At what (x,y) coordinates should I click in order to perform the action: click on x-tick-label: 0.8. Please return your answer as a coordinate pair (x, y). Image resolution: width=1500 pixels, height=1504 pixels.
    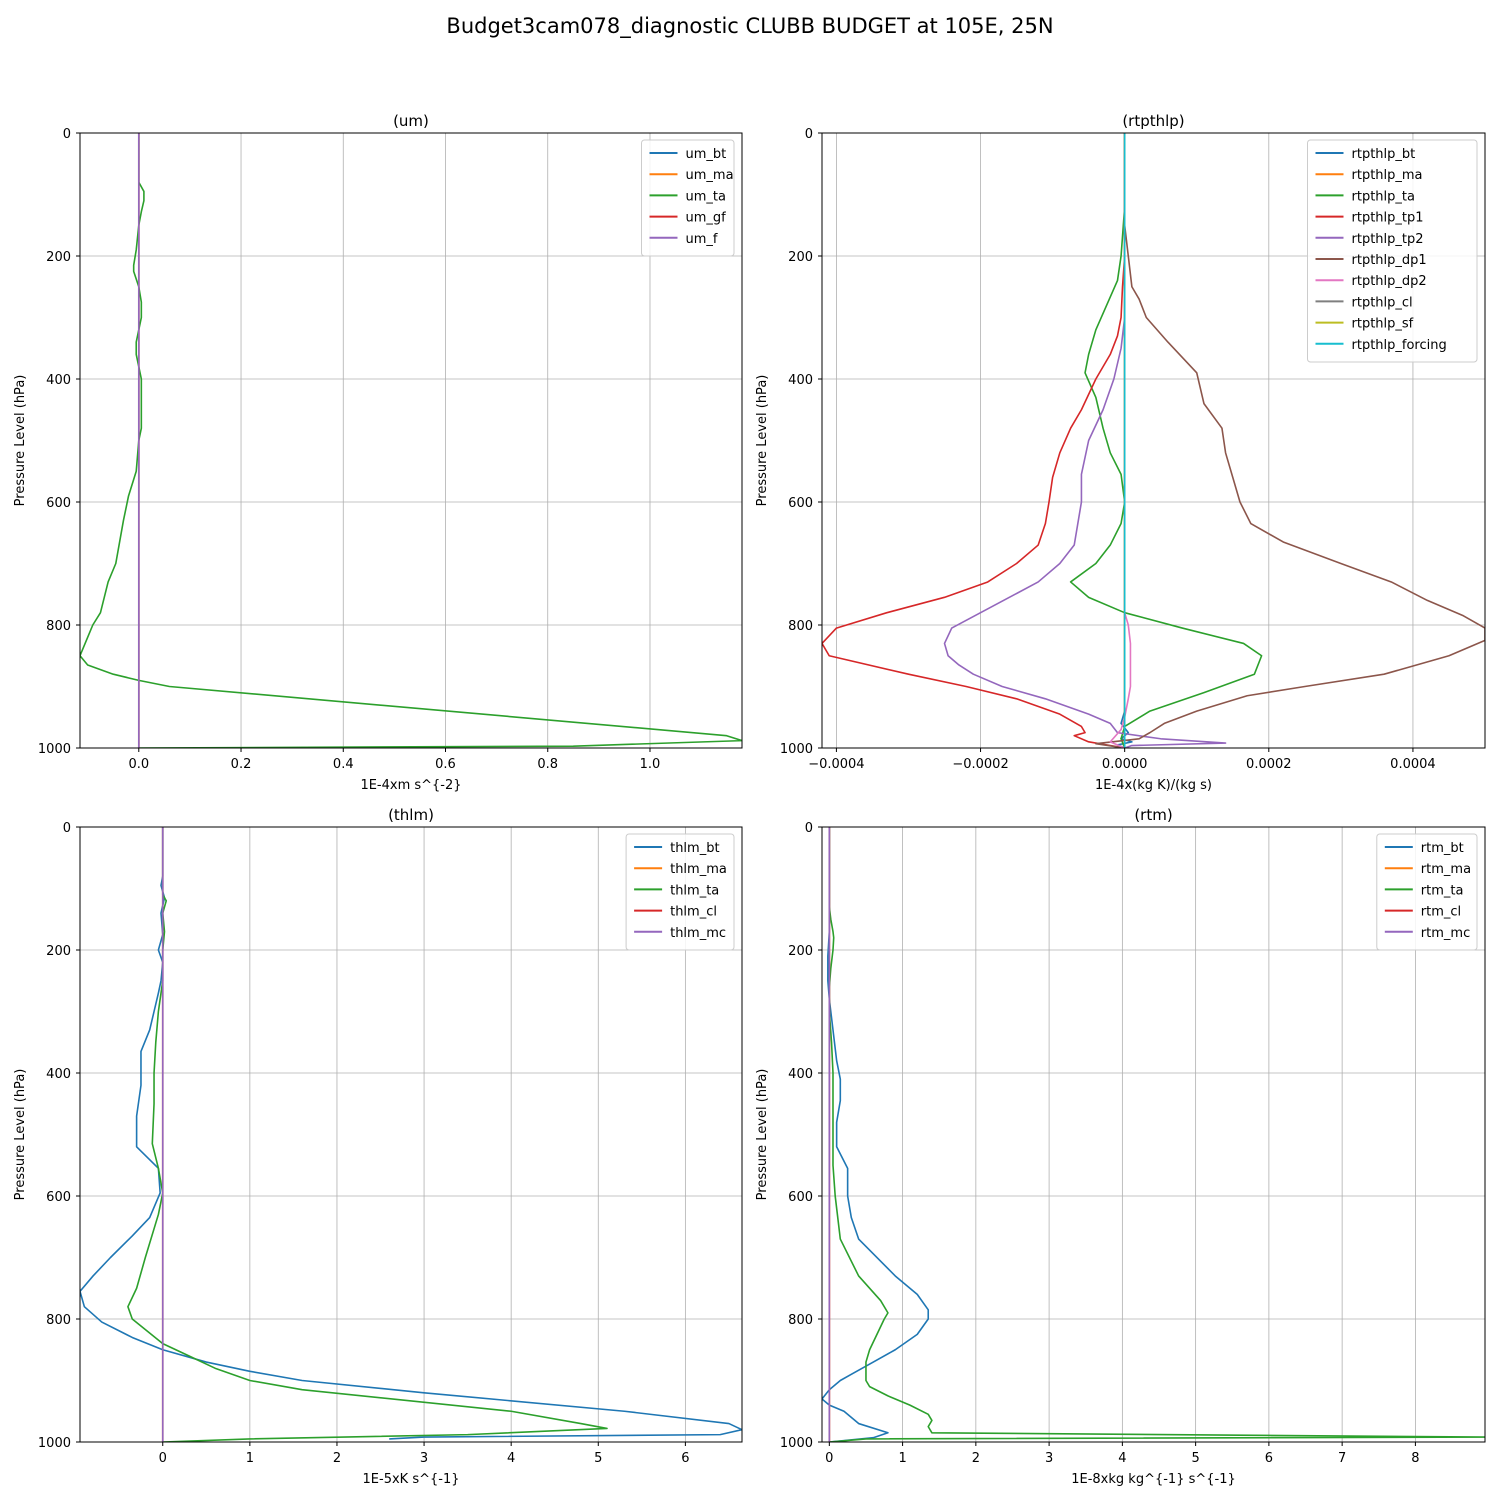
    Looking at the image, I should click on (547, 764).